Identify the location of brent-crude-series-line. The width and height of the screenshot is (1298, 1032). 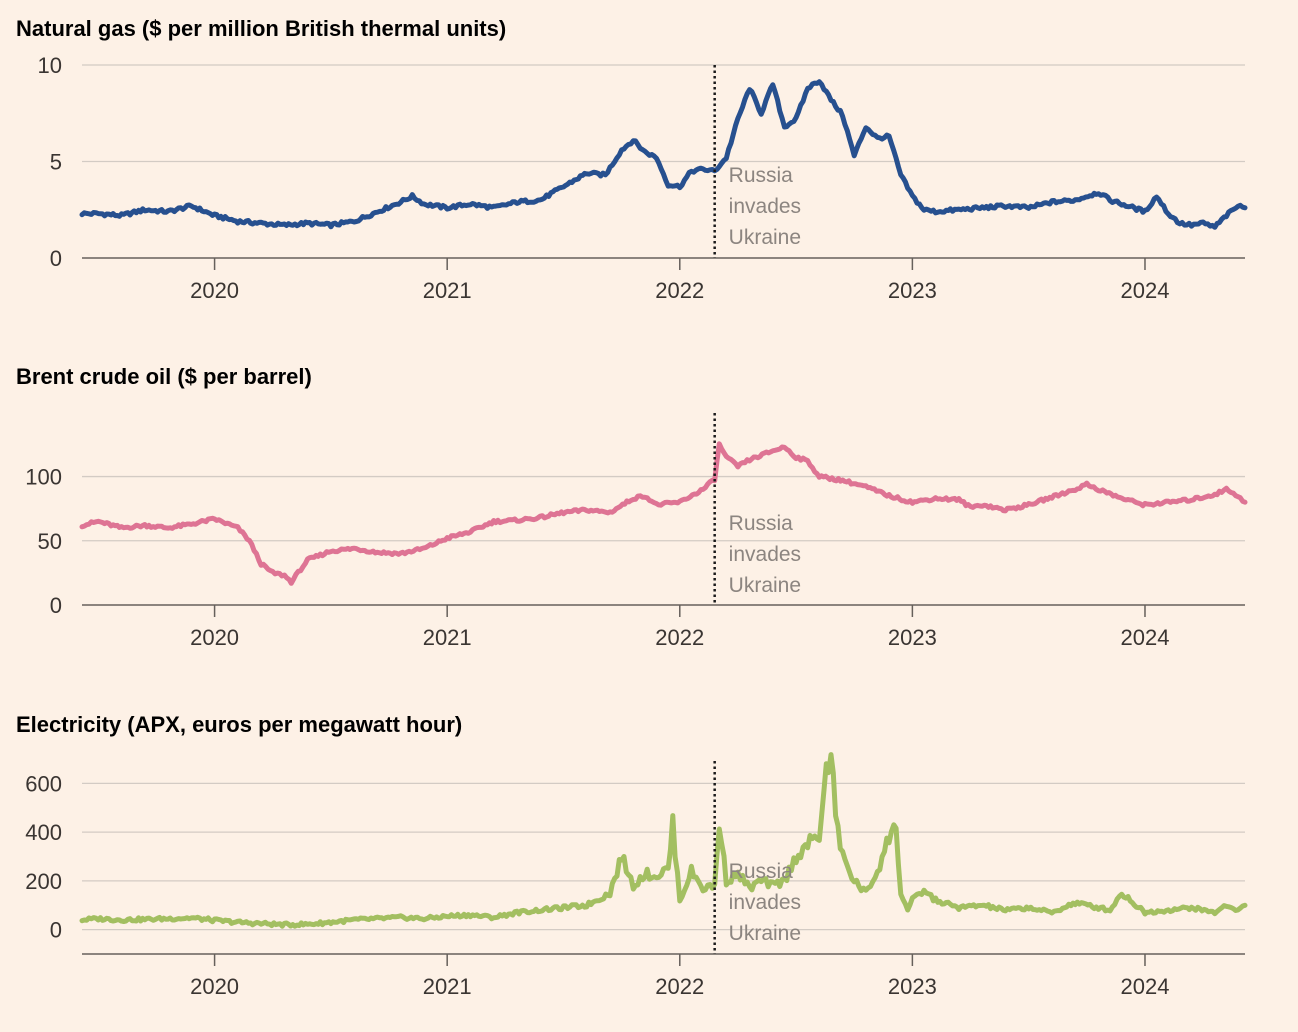
(663, 513).